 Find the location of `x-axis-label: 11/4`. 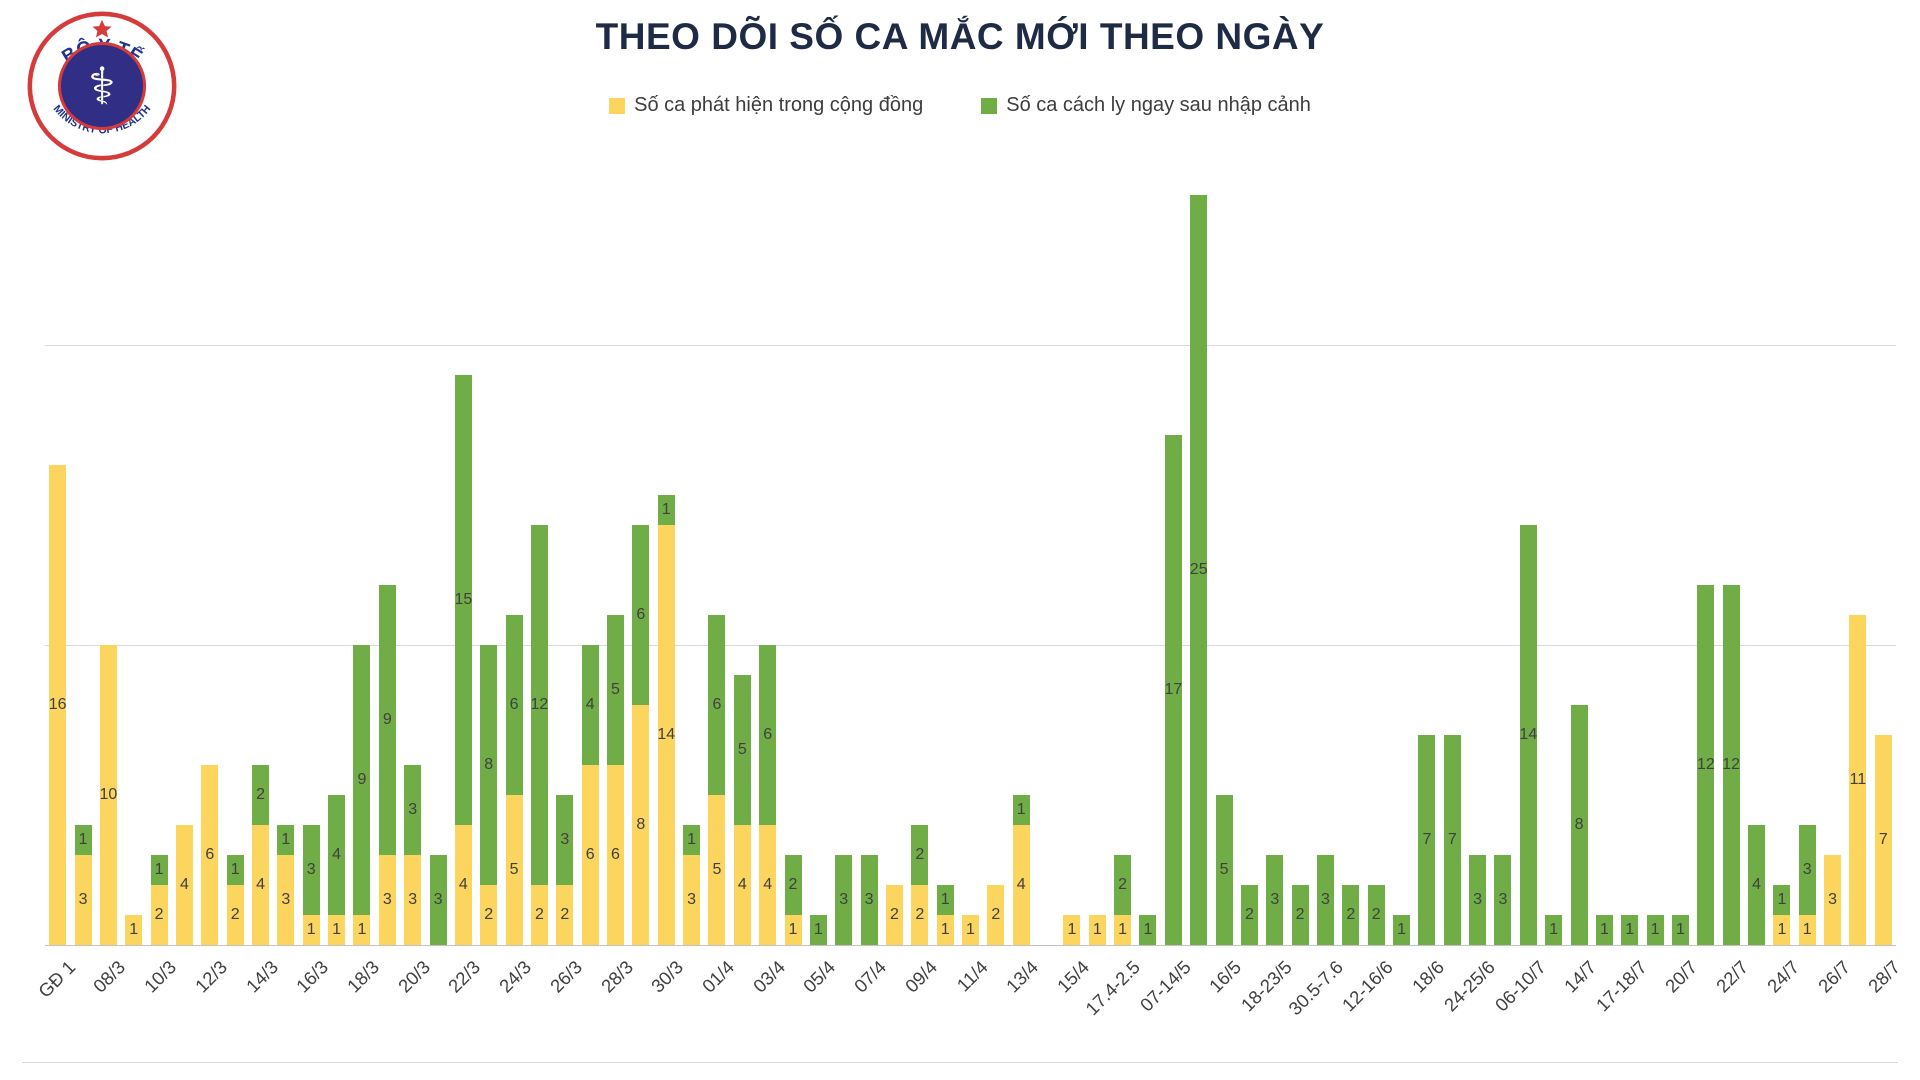

x-axis-label: 11/4 is located at coordinates (972, 976).